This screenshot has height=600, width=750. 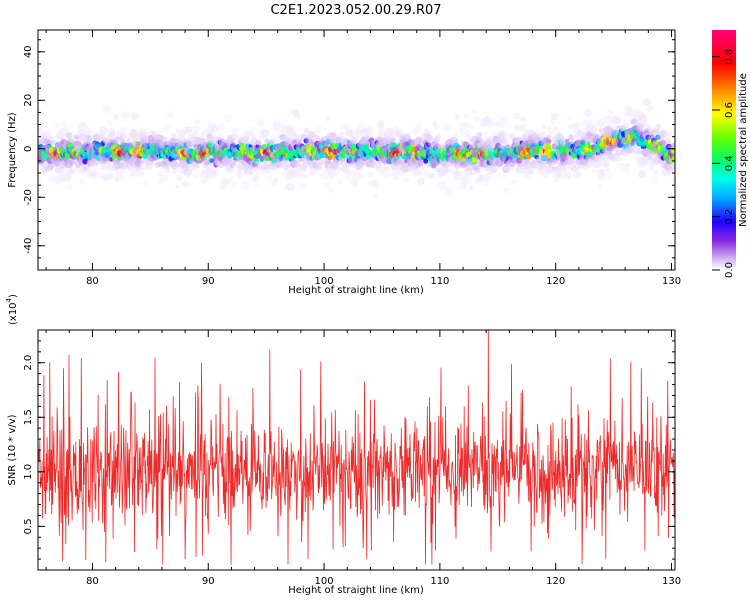 What do you see at coordinates (356, 590) in the screenshot?
I see `snr-x-label: Height of straight line (km)` at bounding box center [356, 590].